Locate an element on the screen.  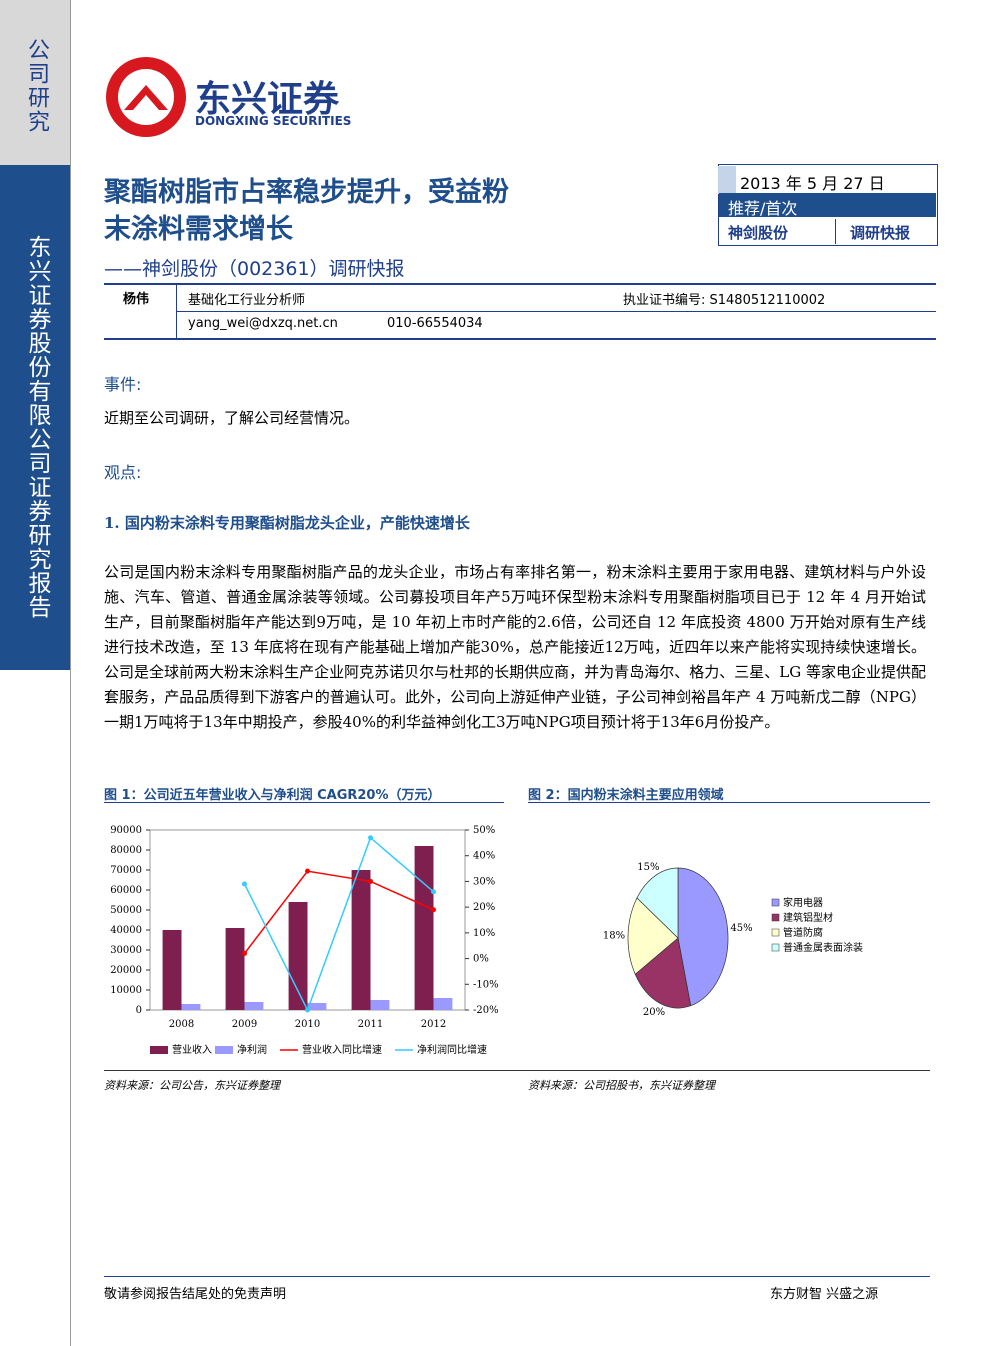
heading: 观点: is located at coordinates (123, 472).